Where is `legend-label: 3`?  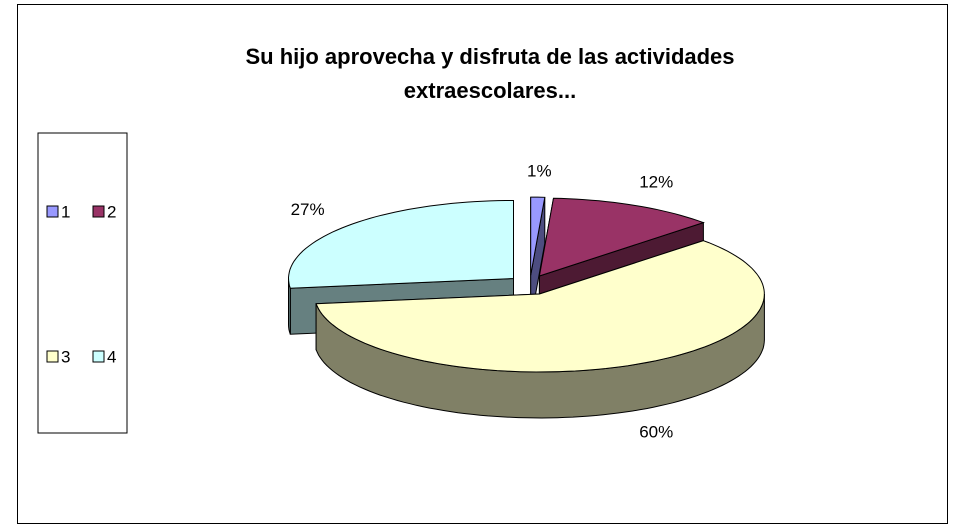 legend-label: 3 is located at coordinates (65, 356).